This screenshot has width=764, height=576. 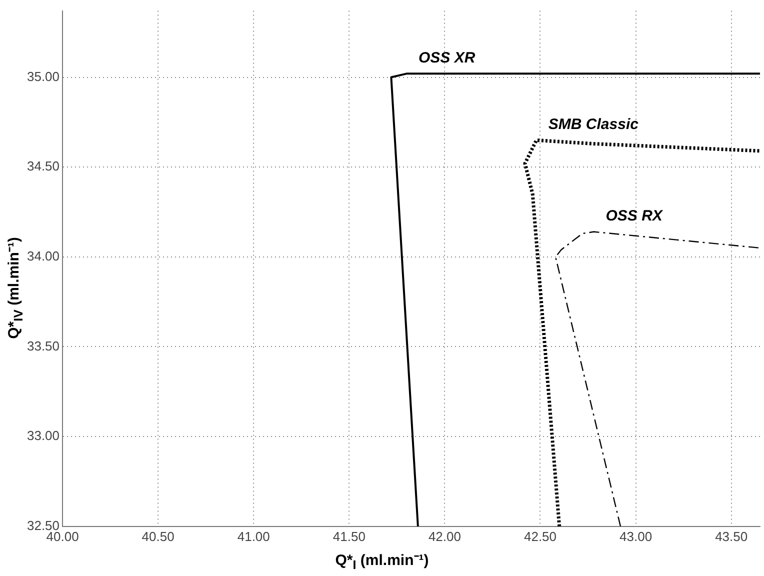 What do you see at coordinates (349, 536) in the screenshot?
I see `x-tick-label: 41.50` at bounding box center [349, 536].